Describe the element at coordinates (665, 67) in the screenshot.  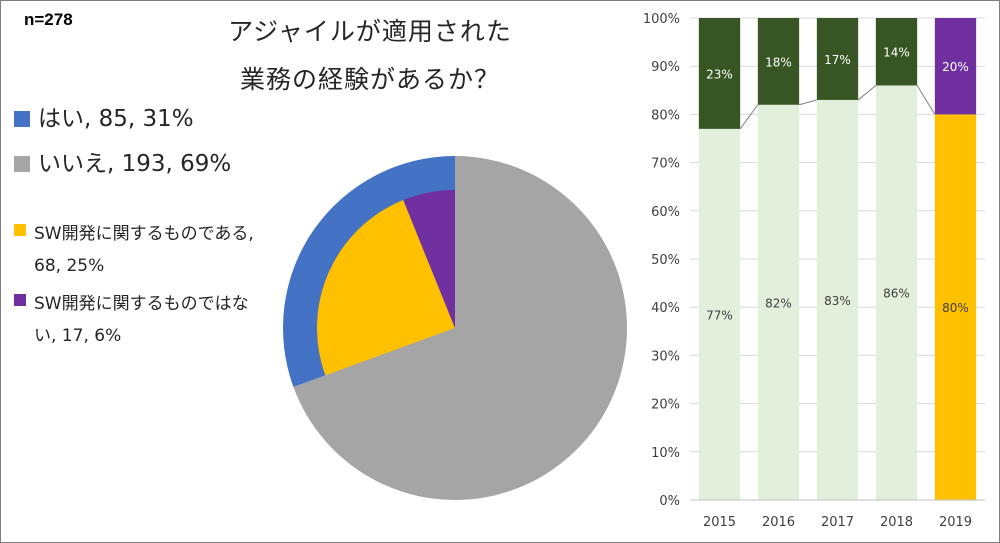
I see `y-tick-label: 90%` at that location.